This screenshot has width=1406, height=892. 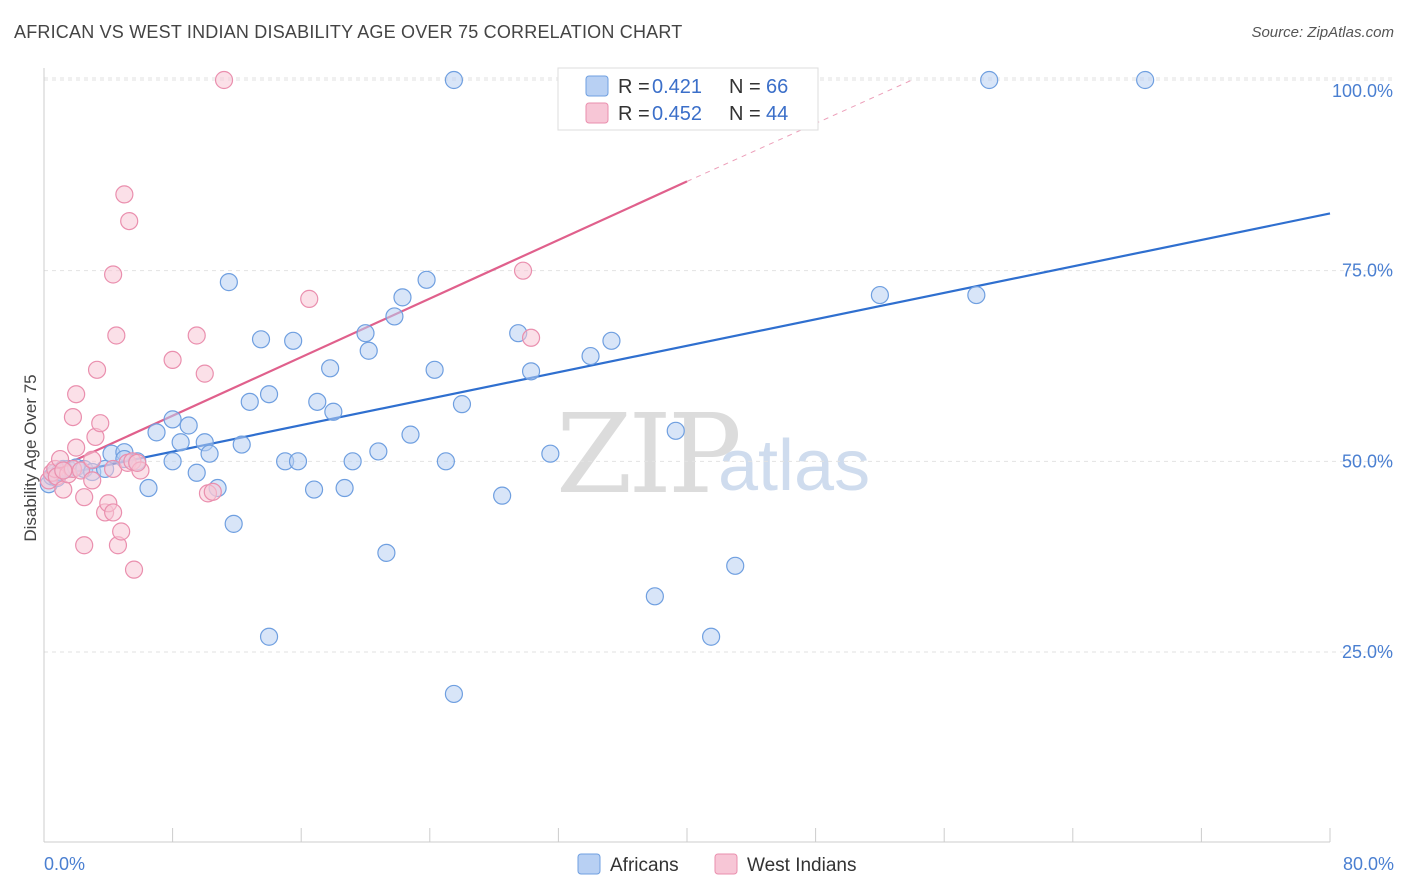 I want to click on x-tick-label-max: 80.0%, so click(x=1368, y=864).